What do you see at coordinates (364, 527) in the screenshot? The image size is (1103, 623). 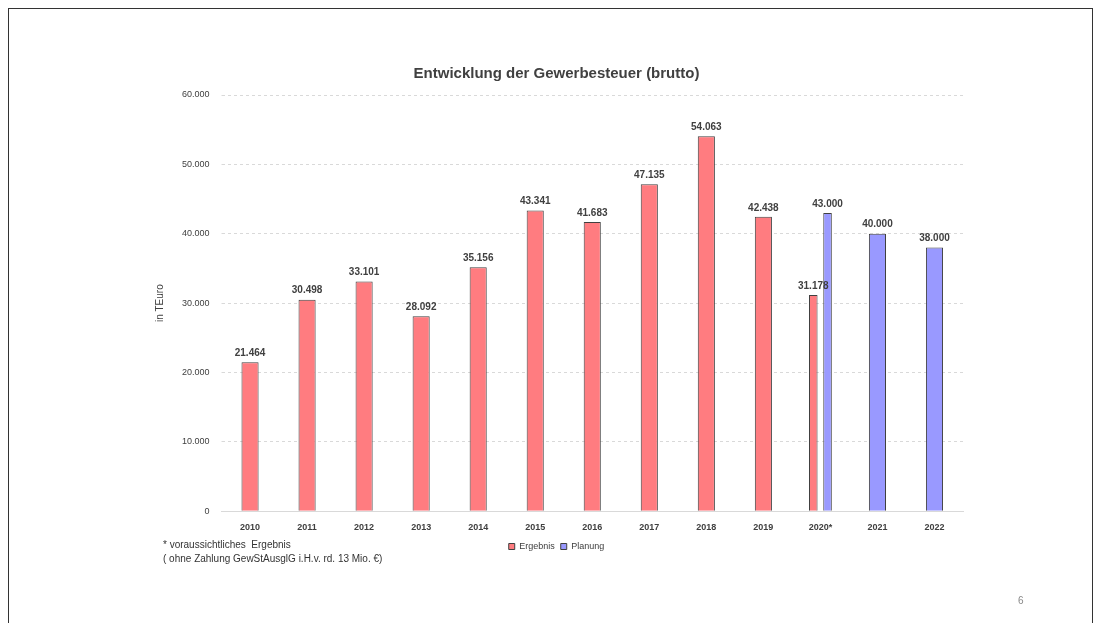 I see `x-tick-label: 2012` at bounding box center [364, 527].